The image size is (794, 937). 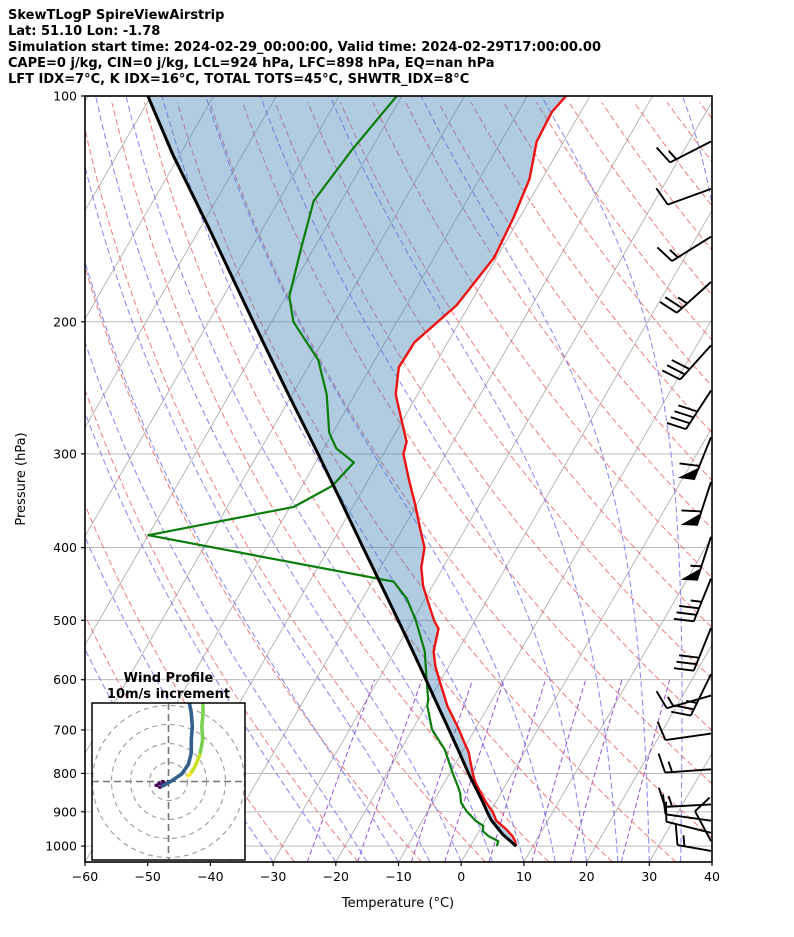 I want to click on y-tick-label: 100, so click(x=65, y=96).